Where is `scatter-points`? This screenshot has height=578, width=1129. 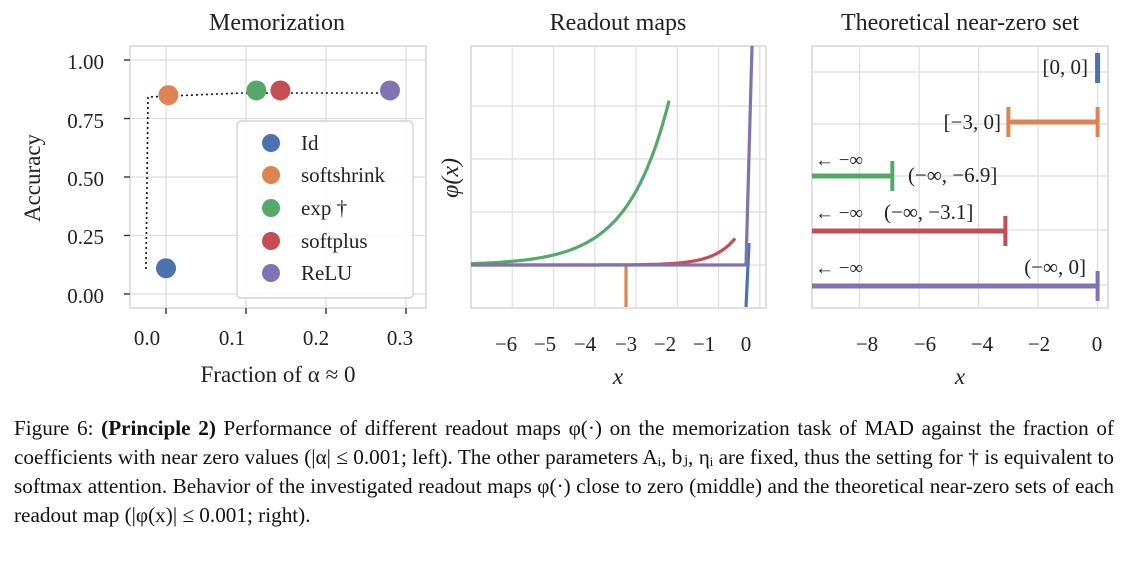 scatter-points is located at coordinates (278, 179).